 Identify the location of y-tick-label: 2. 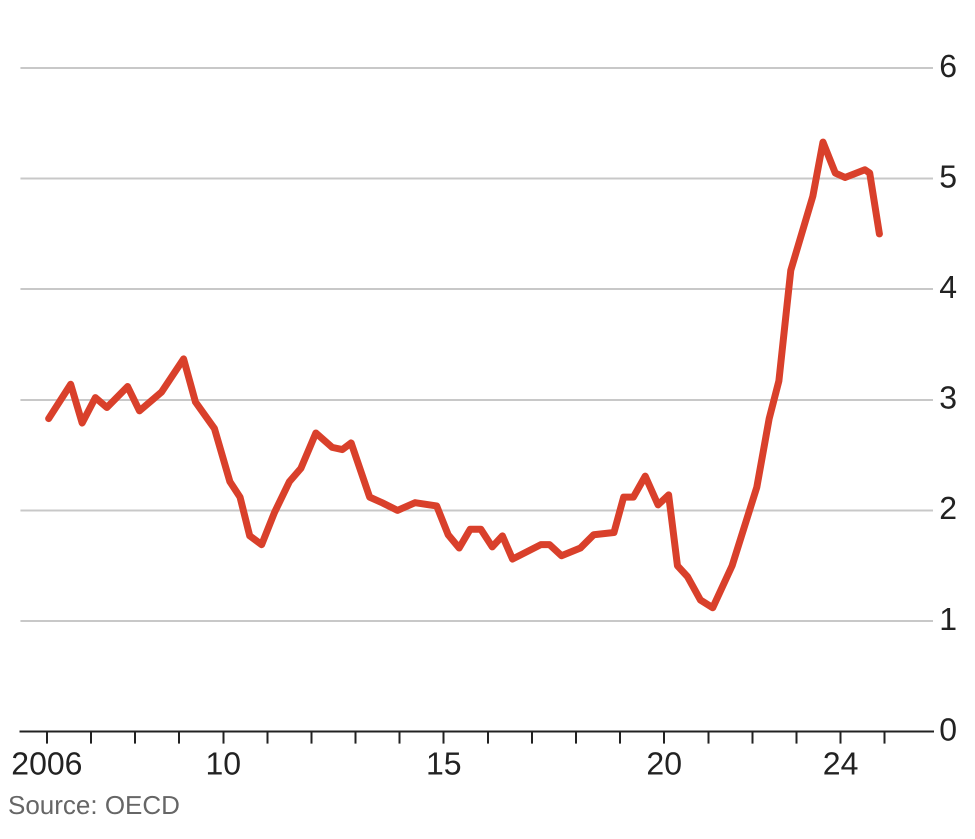
(948, 508).